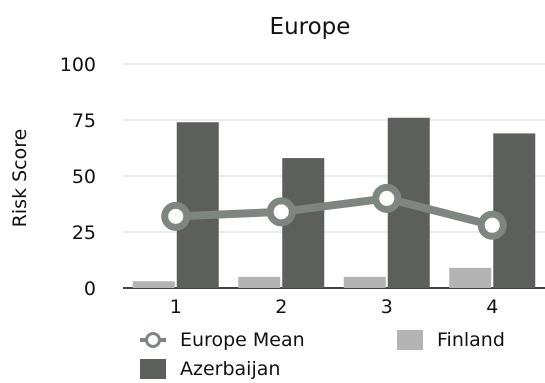  I want to click on x-tick-2: 2, so click(281, 307).